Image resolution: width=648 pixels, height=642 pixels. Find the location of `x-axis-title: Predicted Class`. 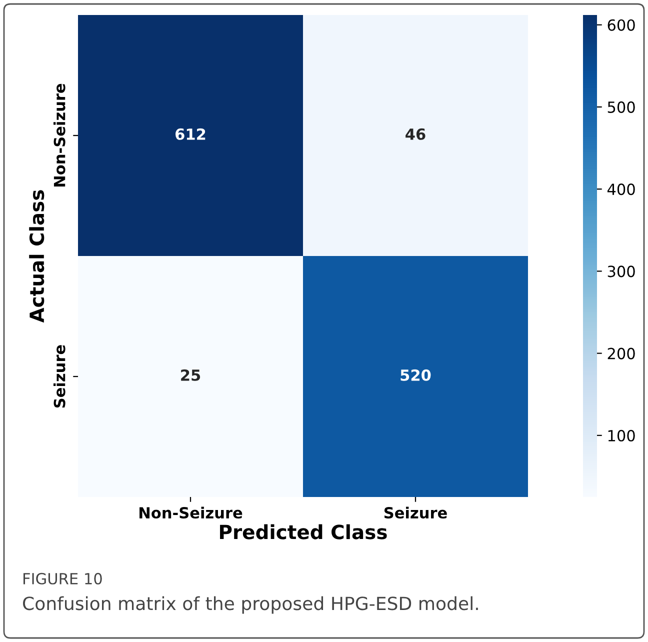

x-axis-title: Predicted Class is located at coordinates (303, 532).